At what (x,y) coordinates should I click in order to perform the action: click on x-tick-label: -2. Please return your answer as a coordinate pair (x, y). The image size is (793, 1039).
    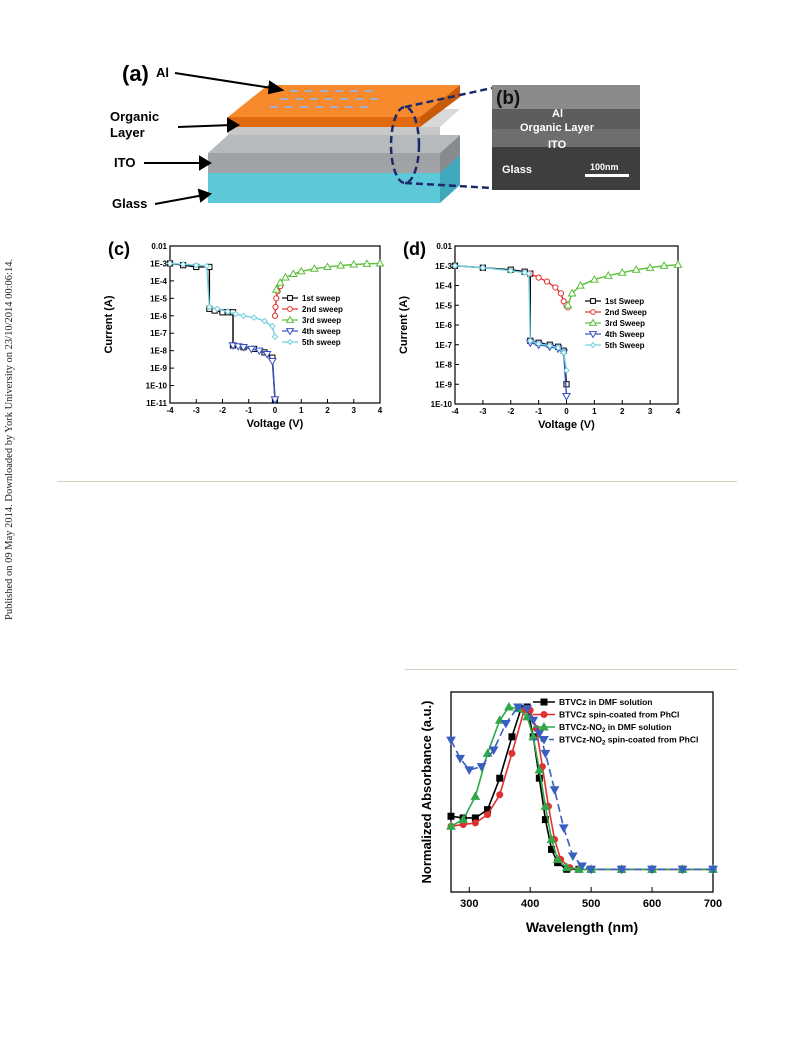
    Looking at the image, I should click on (511, 411).